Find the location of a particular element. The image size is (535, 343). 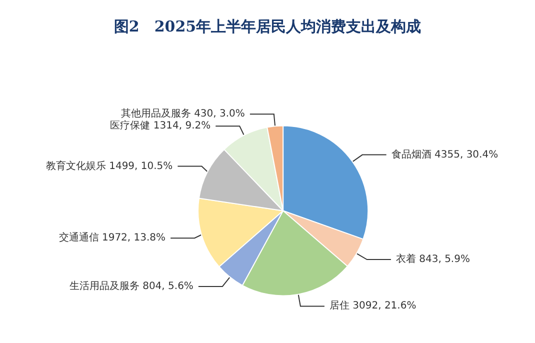

slice-label: 衣着 843, 5.9% is located at coordinates (433, 259).